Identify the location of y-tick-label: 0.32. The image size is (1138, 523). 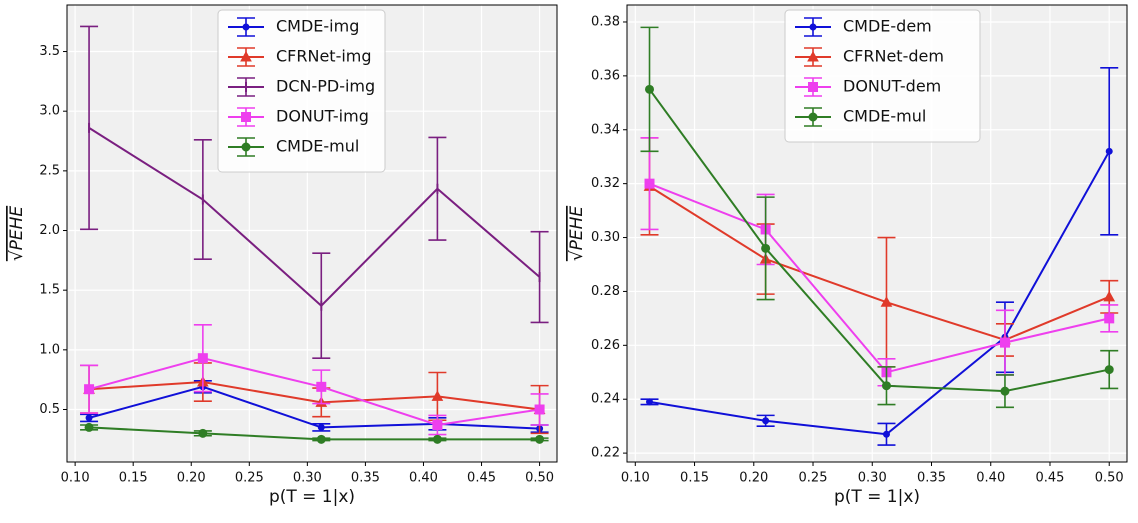
(605, 183).